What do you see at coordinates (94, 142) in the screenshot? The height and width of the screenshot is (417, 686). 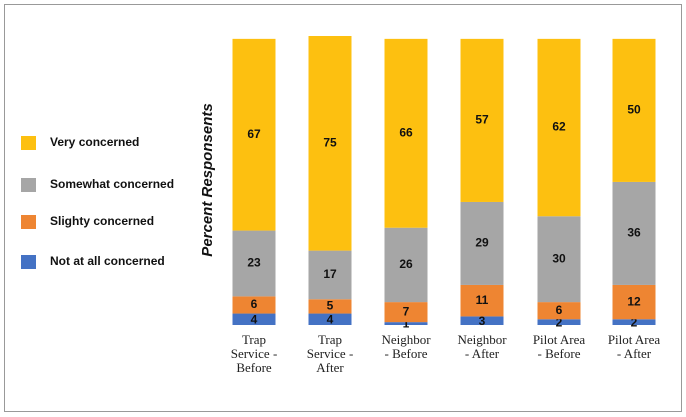 I see `legend-label: Very concerned` at bounding box center [94, 142].